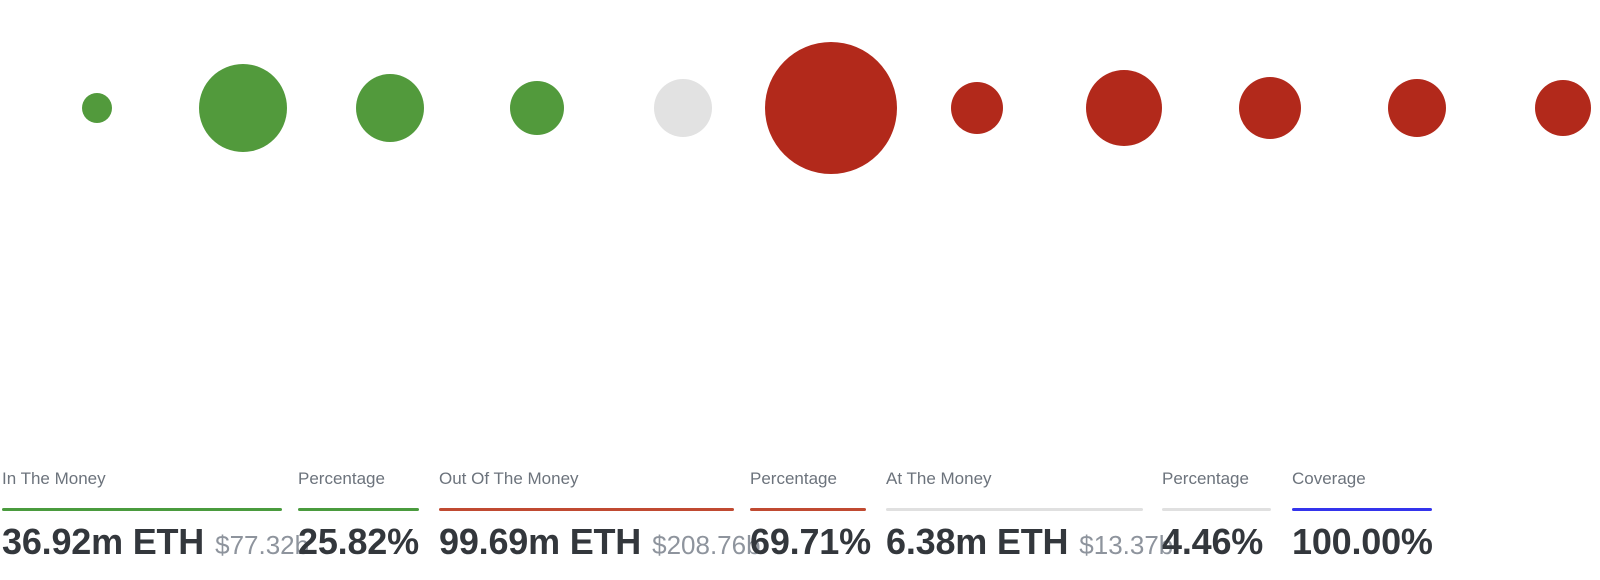 The width and height of the screenshot is (1600, 580). What do you see at coordinates (939, 478) in the screenshot?
I see `stat-label: At The Money` at bounding box center [939, 478].